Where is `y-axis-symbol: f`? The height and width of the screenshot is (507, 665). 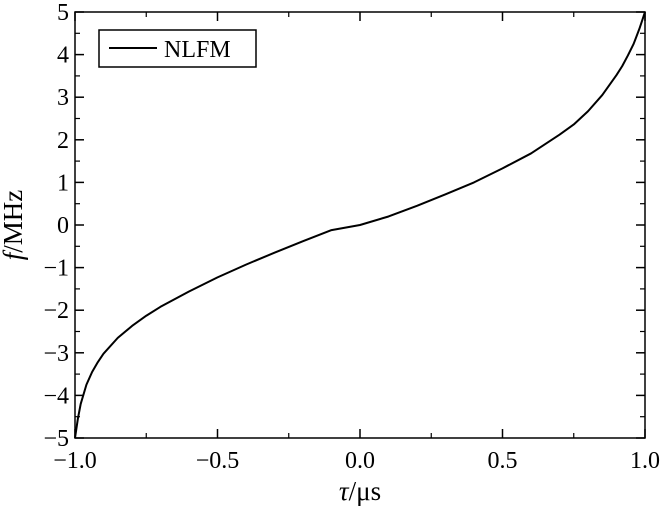
y-axis-symbol: f is located at coordinates (14, 254).